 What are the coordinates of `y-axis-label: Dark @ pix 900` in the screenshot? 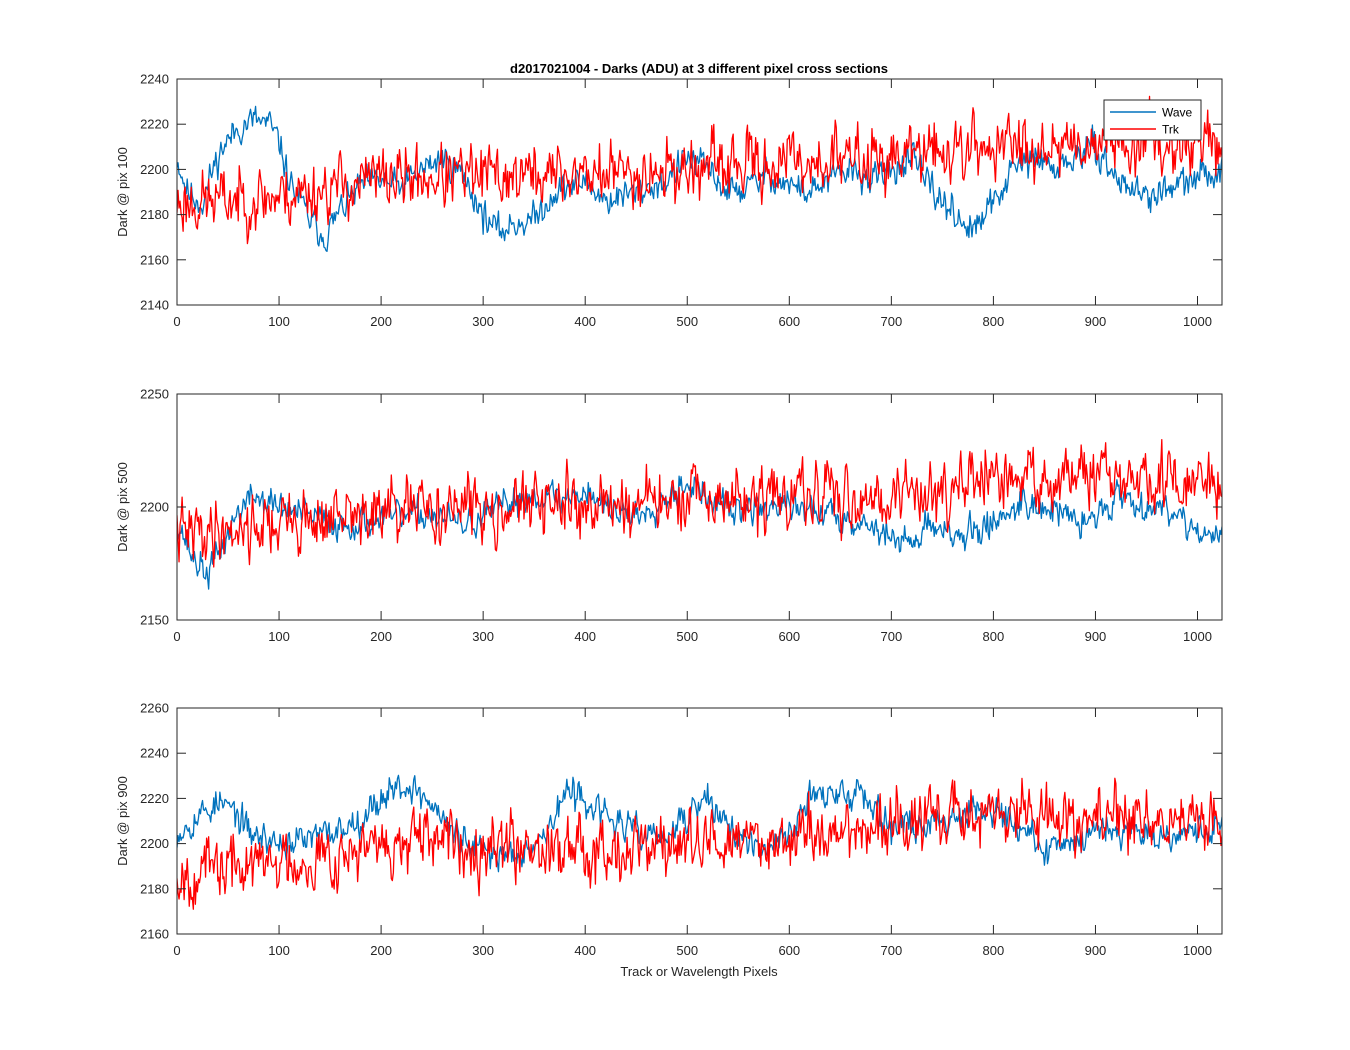 It's located at (122, 821).